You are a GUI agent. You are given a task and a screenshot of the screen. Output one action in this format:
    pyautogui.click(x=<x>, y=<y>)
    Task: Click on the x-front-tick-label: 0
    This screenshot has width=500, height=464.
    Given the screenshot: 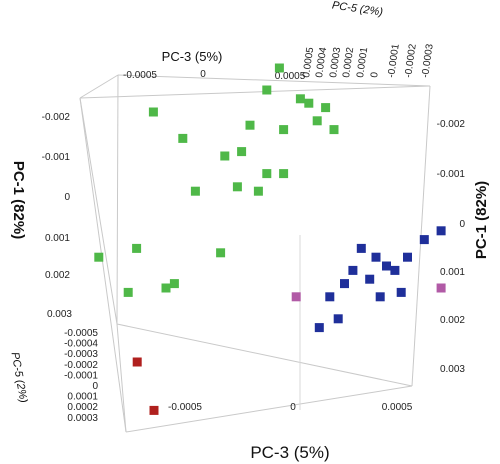 What is the action you would take?
    pyautogui.click(x=293, y=407)
    